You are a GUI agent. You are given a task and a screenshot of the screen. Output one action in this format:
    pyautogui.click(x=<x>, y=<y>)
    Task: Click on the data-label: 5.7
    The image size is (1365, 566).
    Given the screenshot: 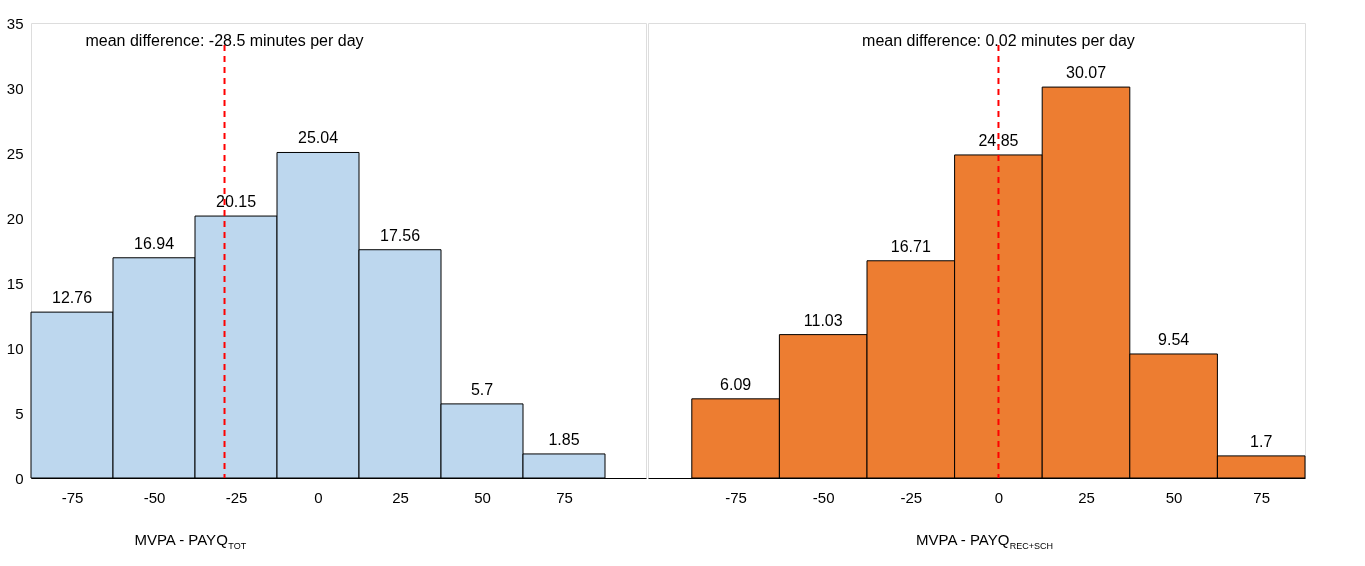 What is the action you would take?
    pyautogui.click(x=482, y=389)
    